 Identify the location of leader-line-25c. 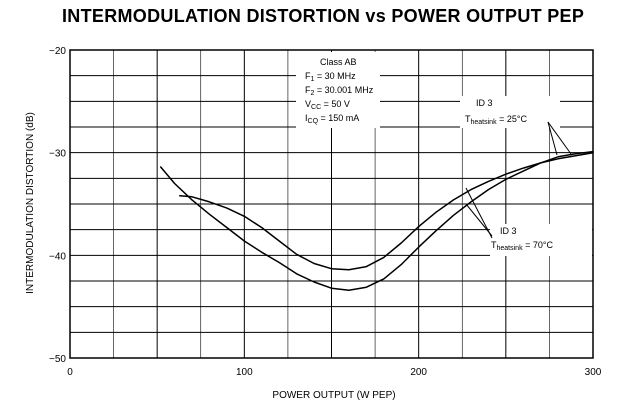
(559, 138).